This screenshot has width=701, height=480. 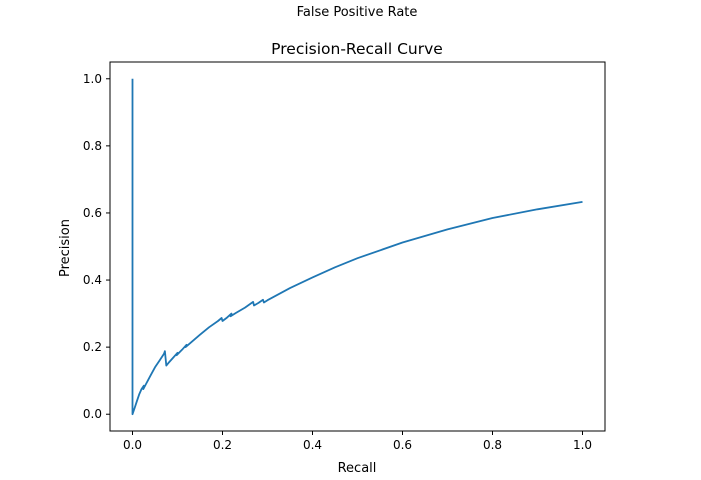 What do you see at coordinates (92, 146) in the screenshot?
I see `y-tick-label: 0.8` at bounding box center [92, 146].